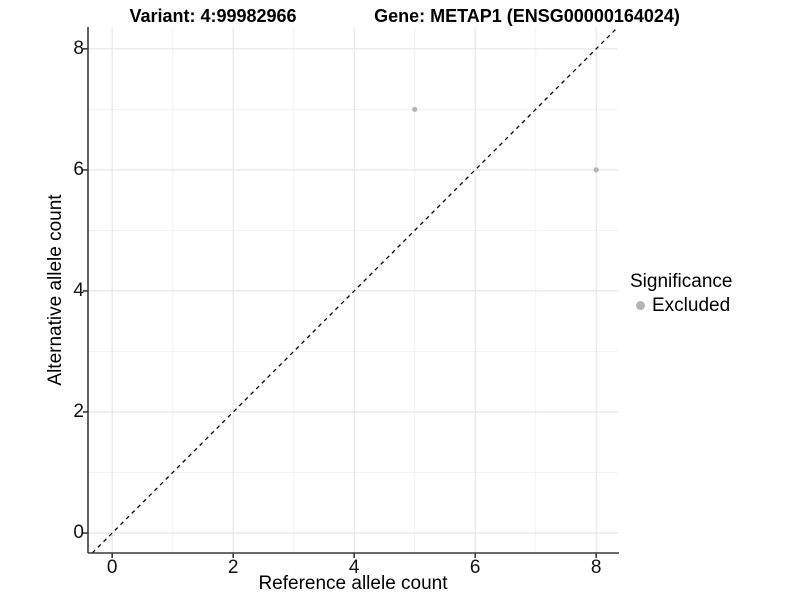 This screenshot has height=600, width=800. What do you see at coordinates (78, 48) in the screenshot?
I see `y-tick-label: 8` at bounding box center [78, 48].